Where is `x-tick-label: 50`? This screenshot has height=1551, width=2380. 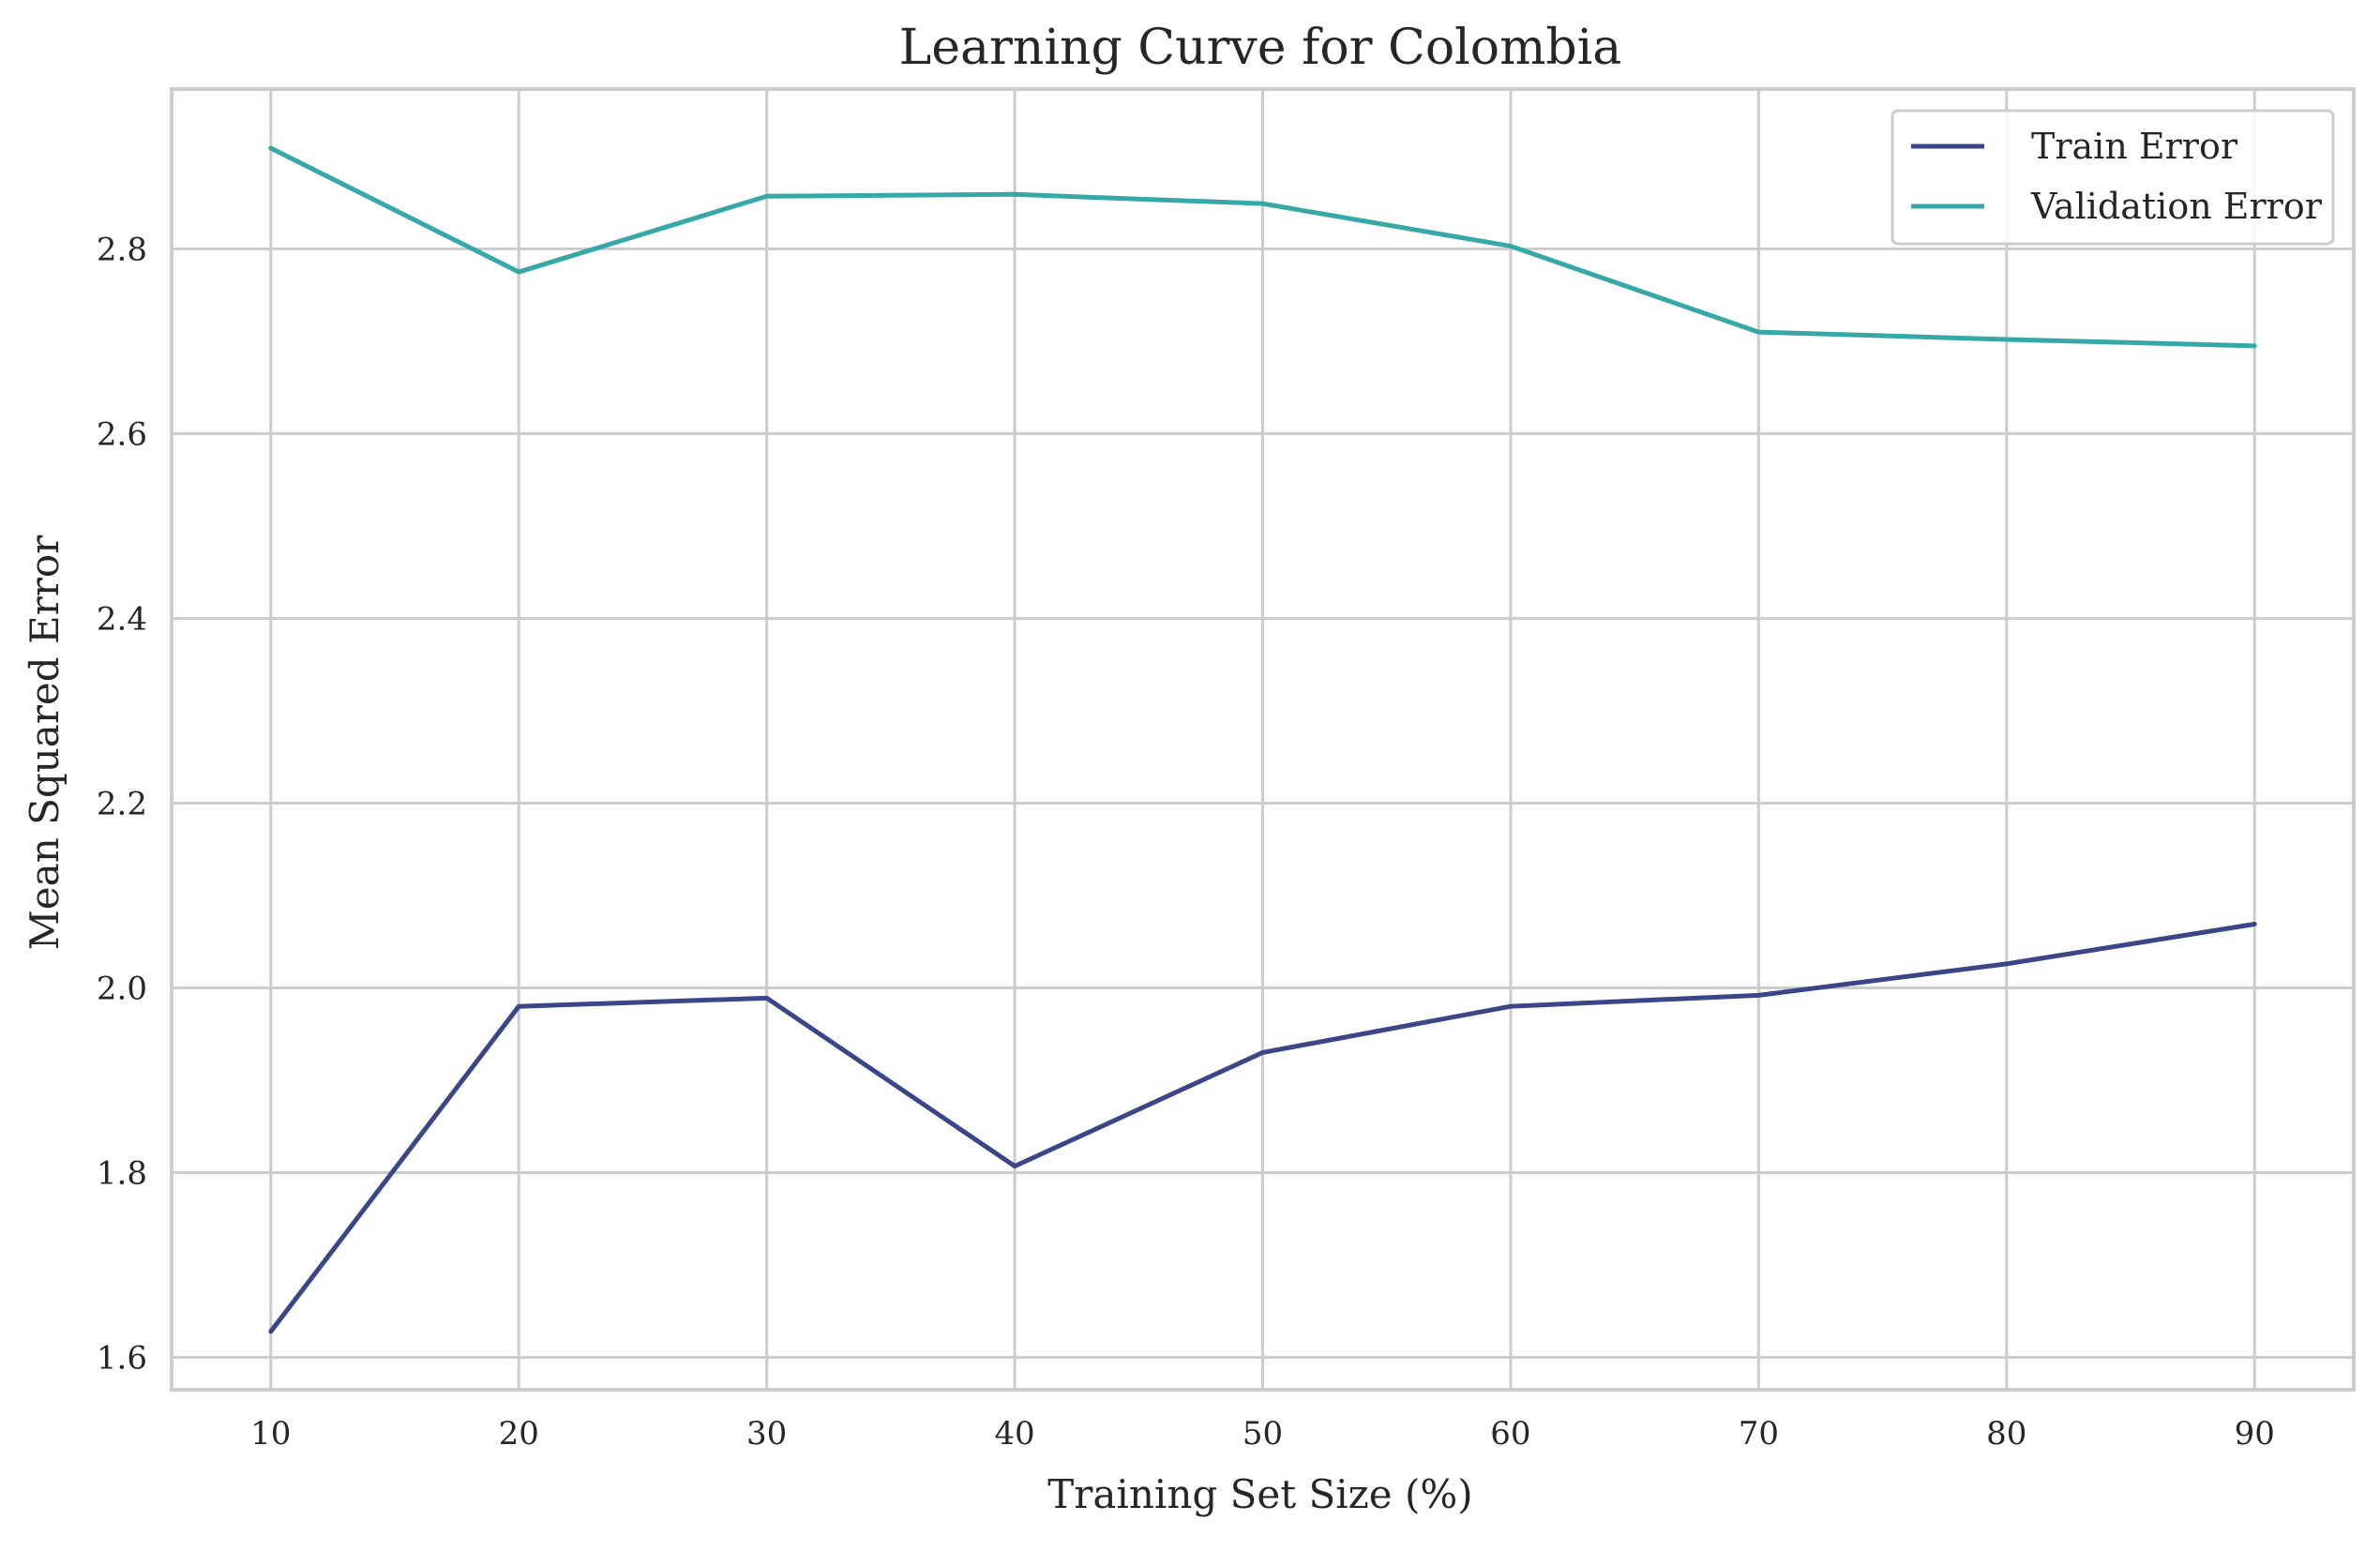 x-tick-label: 50 is located at coordinates (1263, 1434).